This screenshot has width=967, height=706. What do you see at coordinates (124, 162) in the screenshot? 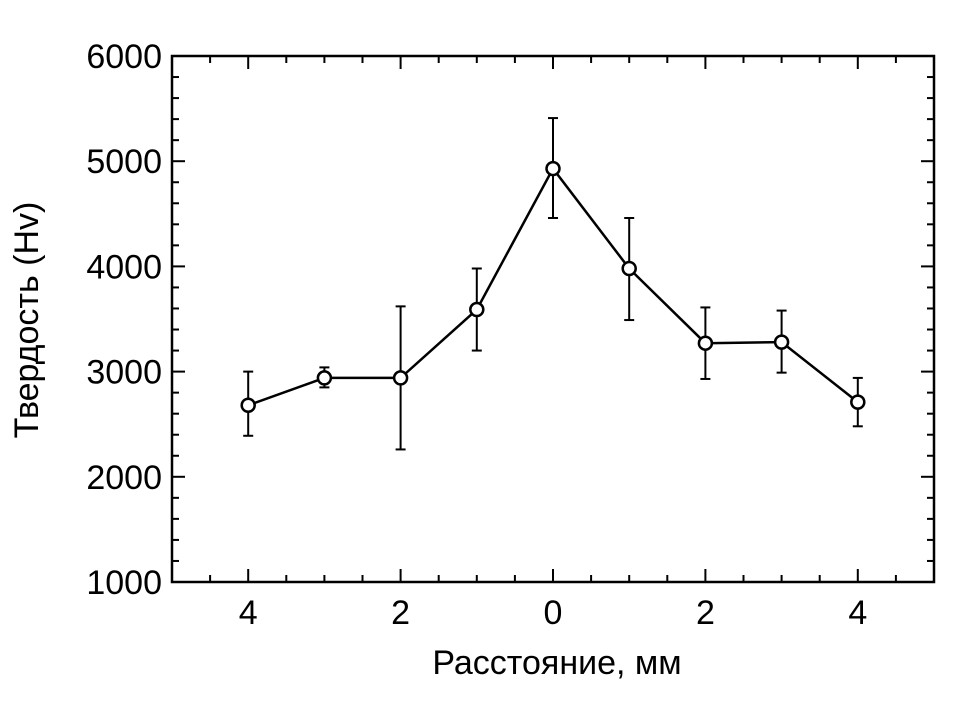
I see `y-tick-label: 5000` at bounding box center [124, 162].